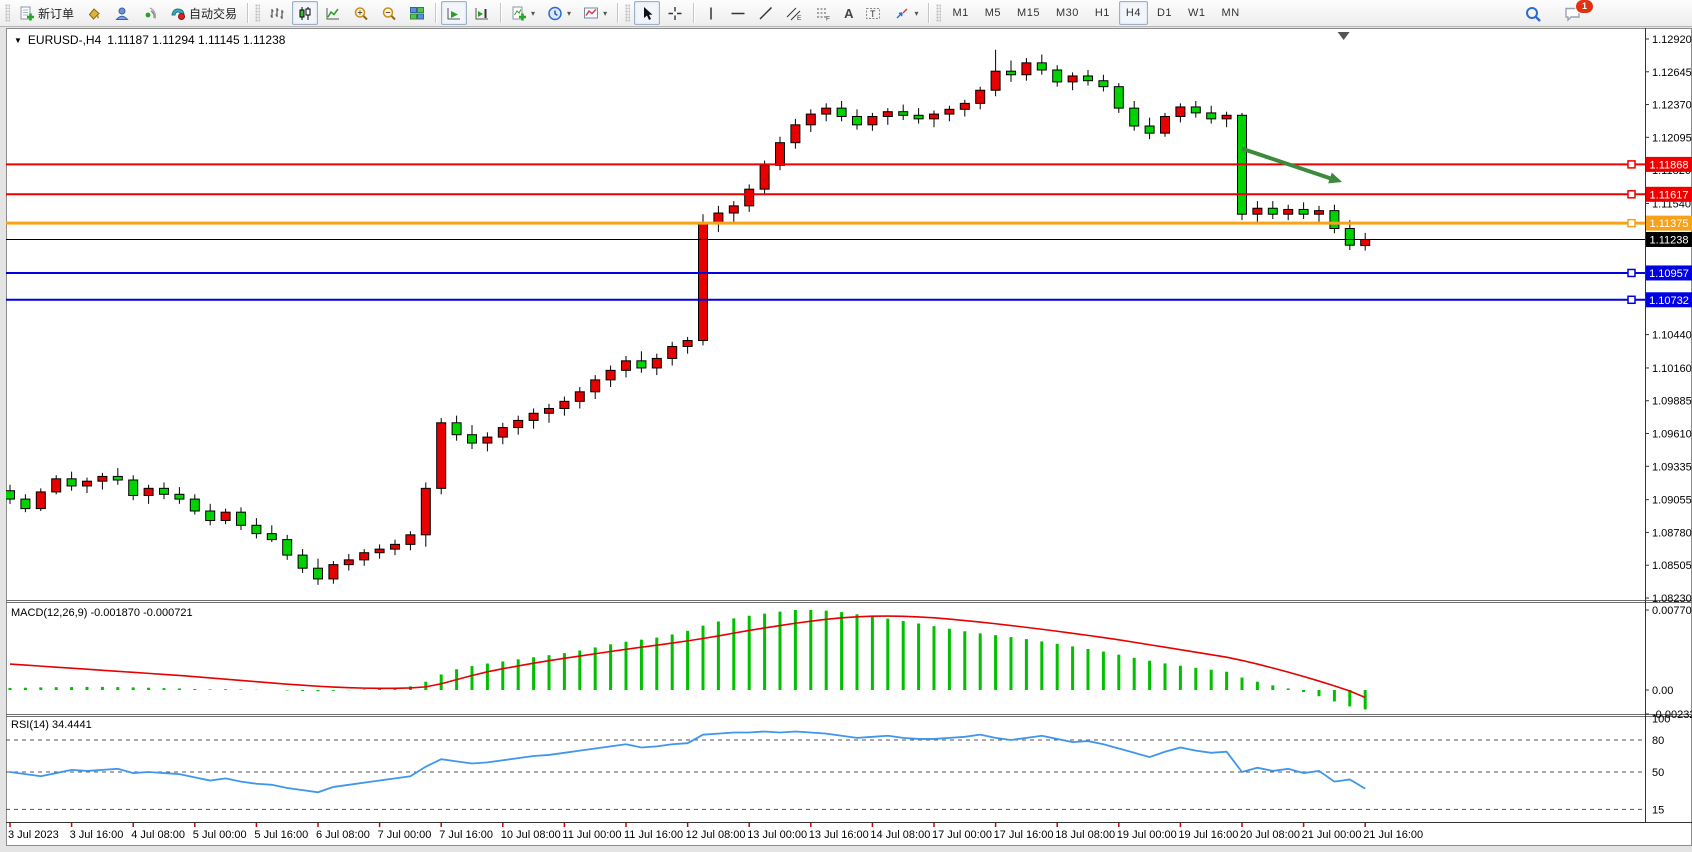 The image size is (1692, 852). I want to click on timeframe-button-M1: M1, so click(960, 13).